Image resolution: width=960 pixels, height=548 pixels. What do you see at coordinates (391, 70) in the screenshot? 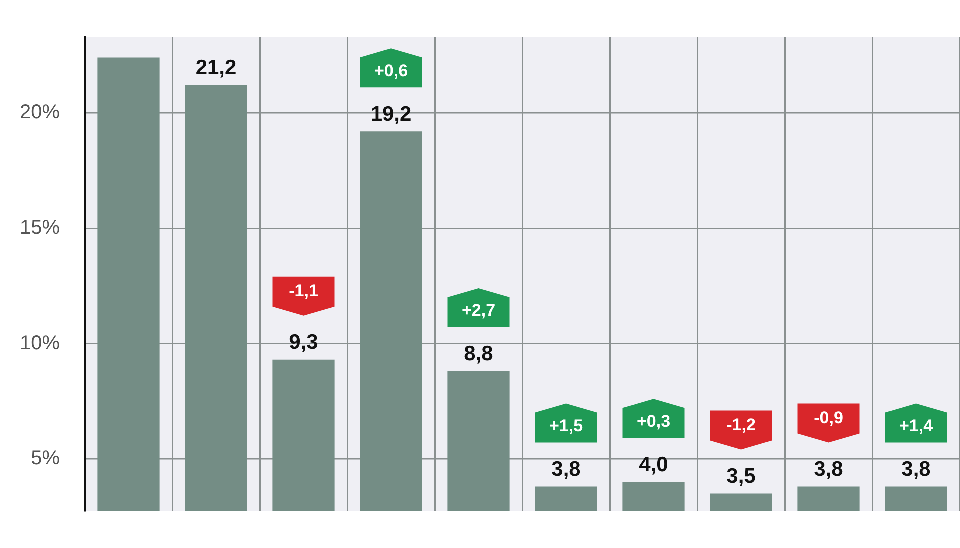
I see `annotation: +0,6` at bounding box center [391, 70].